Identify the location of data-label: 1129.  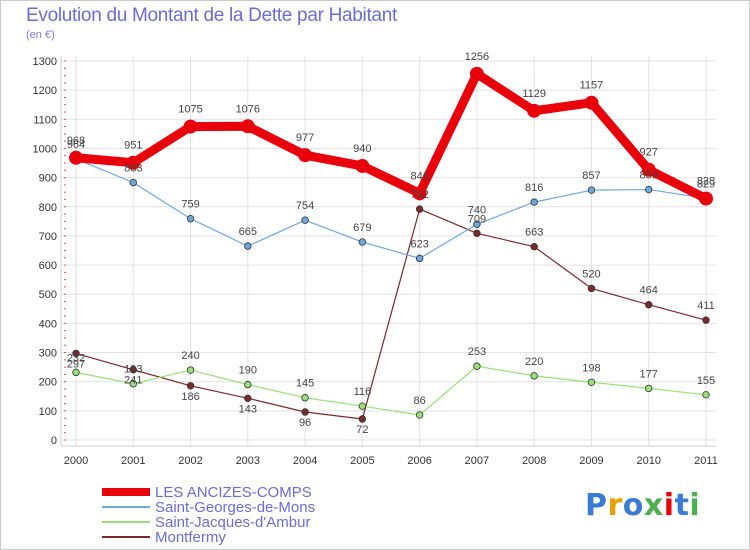
(534, 94).